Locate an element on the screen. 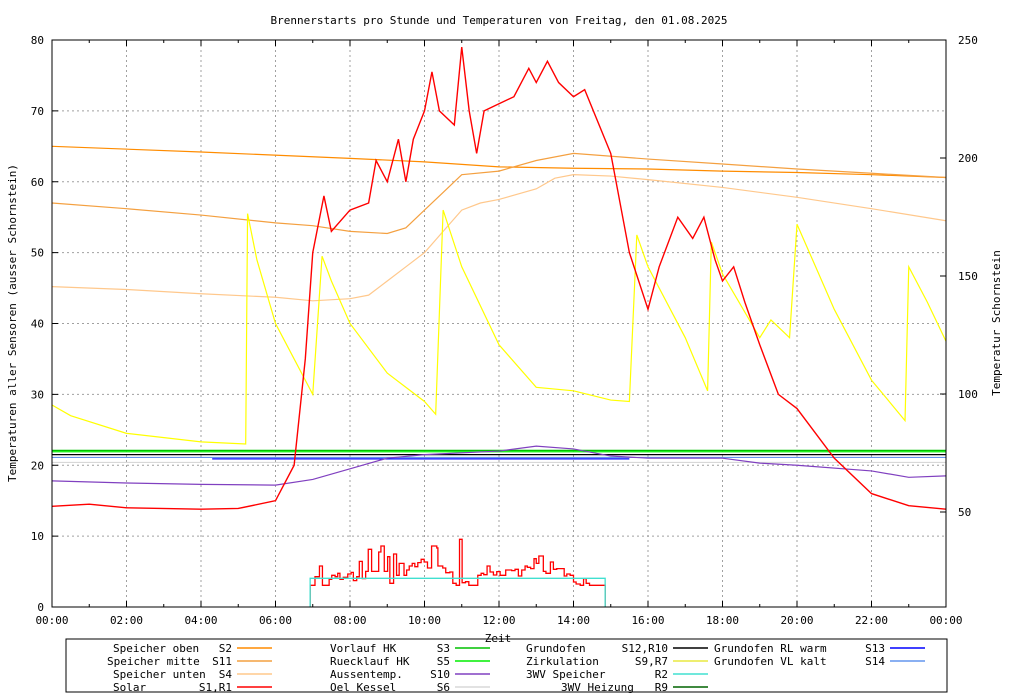 The height and width of the screenshot is (700, 1024). legend-code: S2 is located at coordinates (225, 648).